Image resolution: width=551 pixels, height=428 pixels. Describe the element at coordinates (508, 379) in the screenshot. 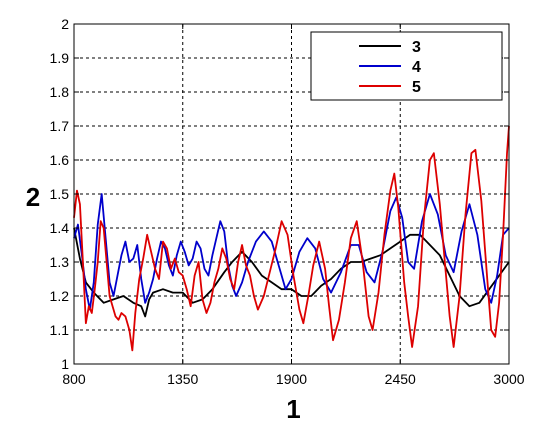

I see `x-tick-label: 3000` at that location.